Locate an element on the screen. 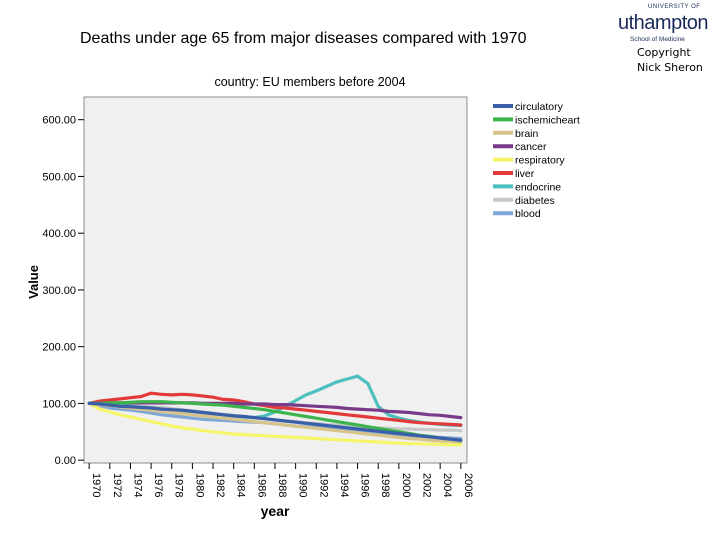 The image size is (720, 540). series-line-circulatory is located at coordinates (275, 421).